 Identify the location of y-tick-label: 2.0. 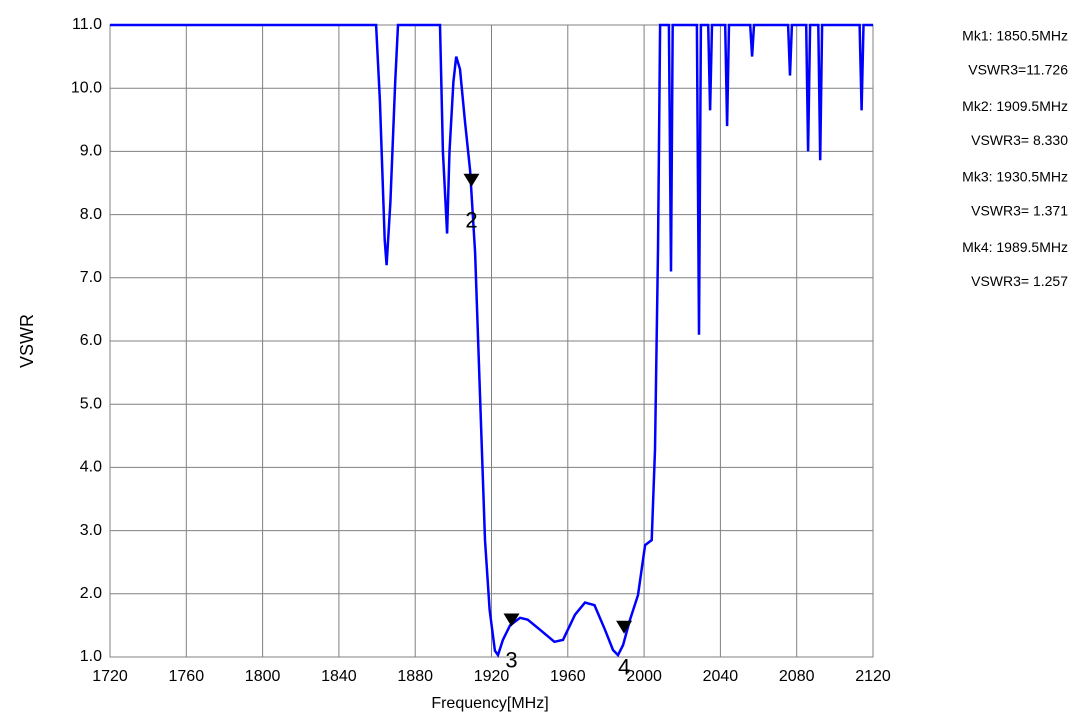
(91, 593).